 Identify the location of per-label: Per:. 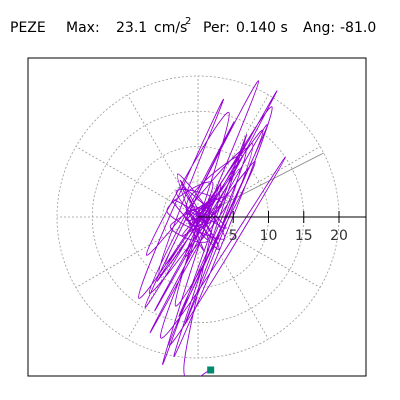
(216, 28).